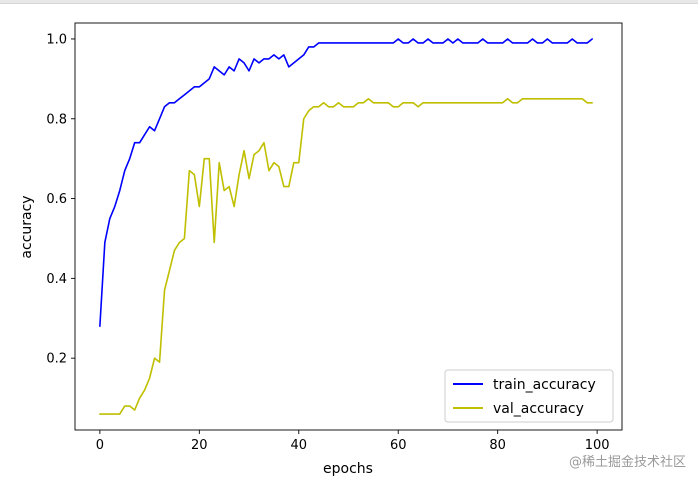 The width and height of the screenshot is (698, 484). Describe the element at coordinates (199, 445) in the screenshot. I see `x-tick-label: 20` at that location.